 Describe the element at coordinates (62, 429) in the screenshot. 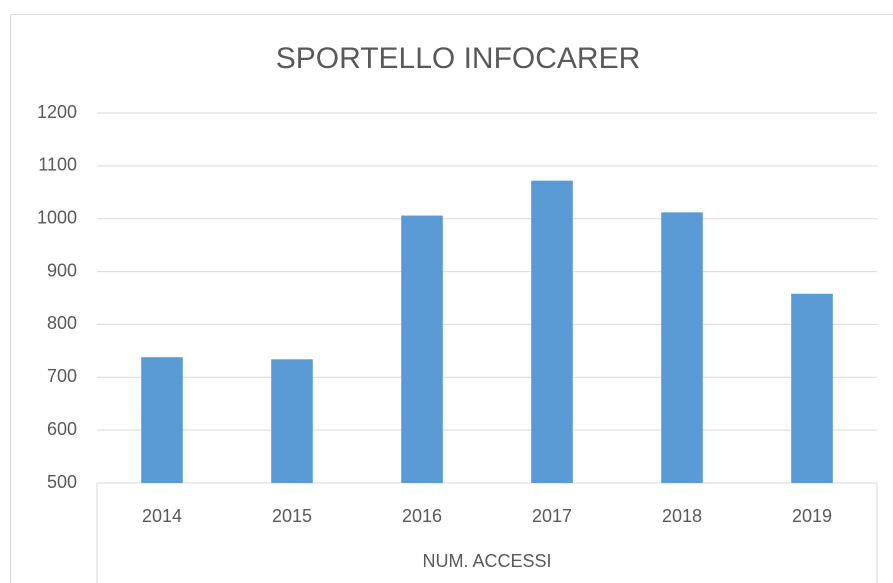

I see `y-tick-label: 600` at that location.